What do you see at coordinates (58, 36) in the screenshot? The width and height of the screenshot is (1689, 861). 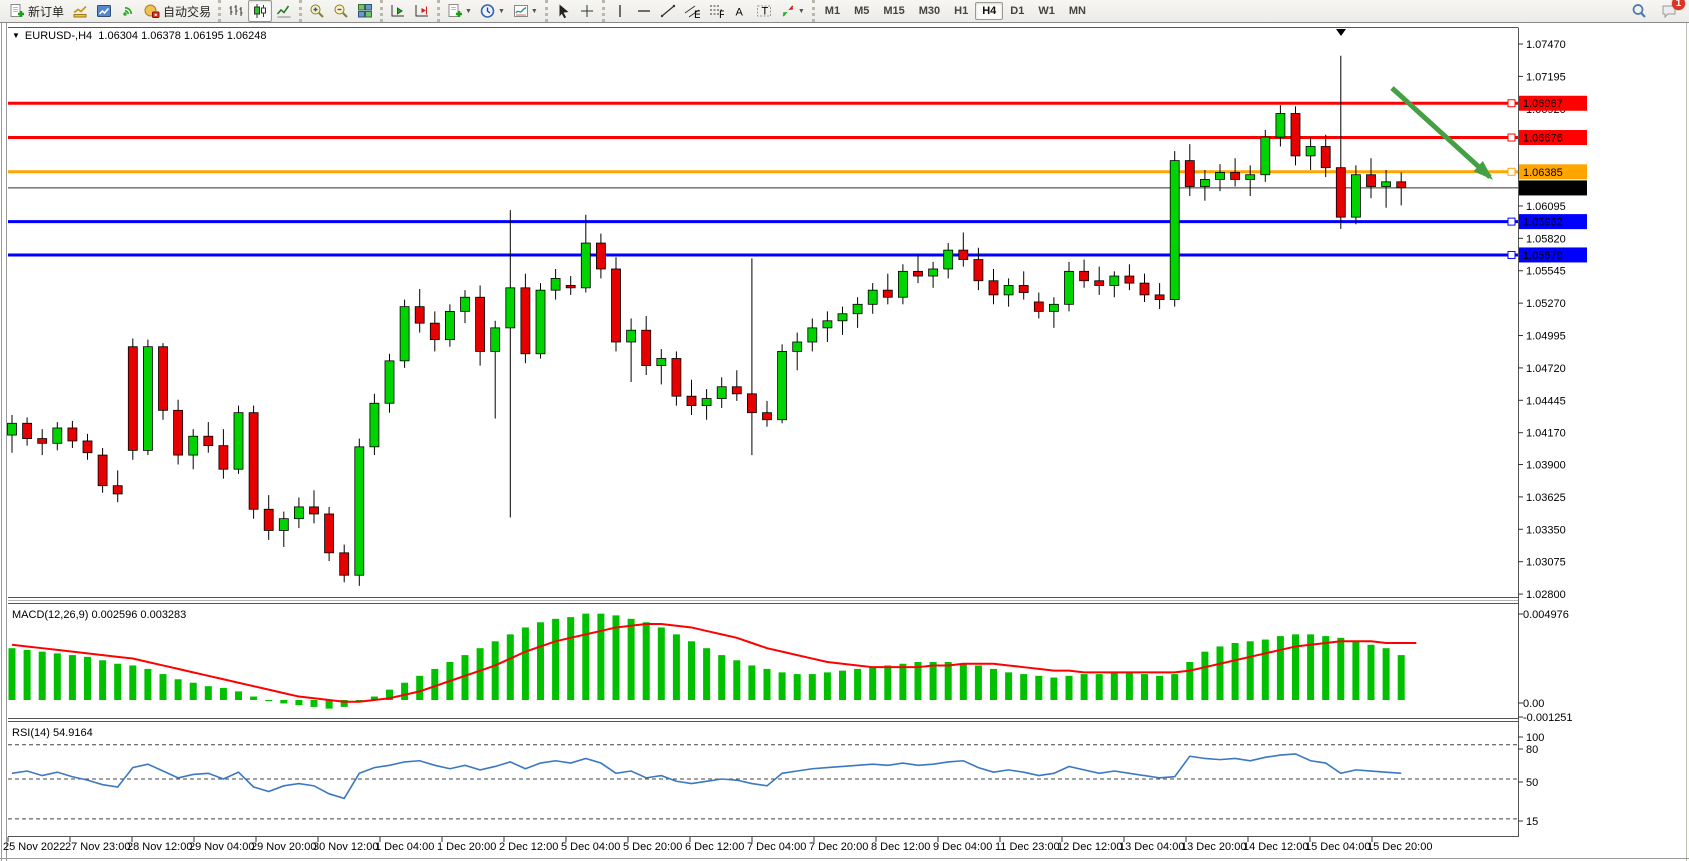 I see `chart-symbol-period: EURUSD-,H4` at bounding box center [58, 36].